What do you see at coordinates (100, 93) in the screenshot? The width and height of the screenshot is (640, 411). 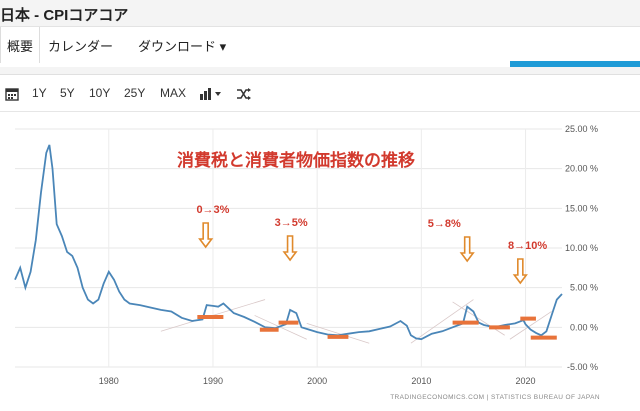 I see `range-10y-button: 10Y` at bounding box center [100, 93].